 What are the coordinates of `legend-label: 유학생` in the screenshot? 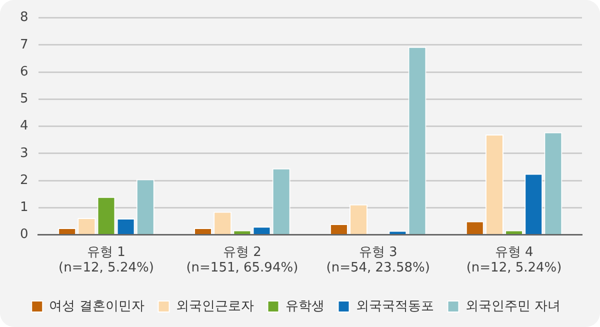 It's located at (304, 306).